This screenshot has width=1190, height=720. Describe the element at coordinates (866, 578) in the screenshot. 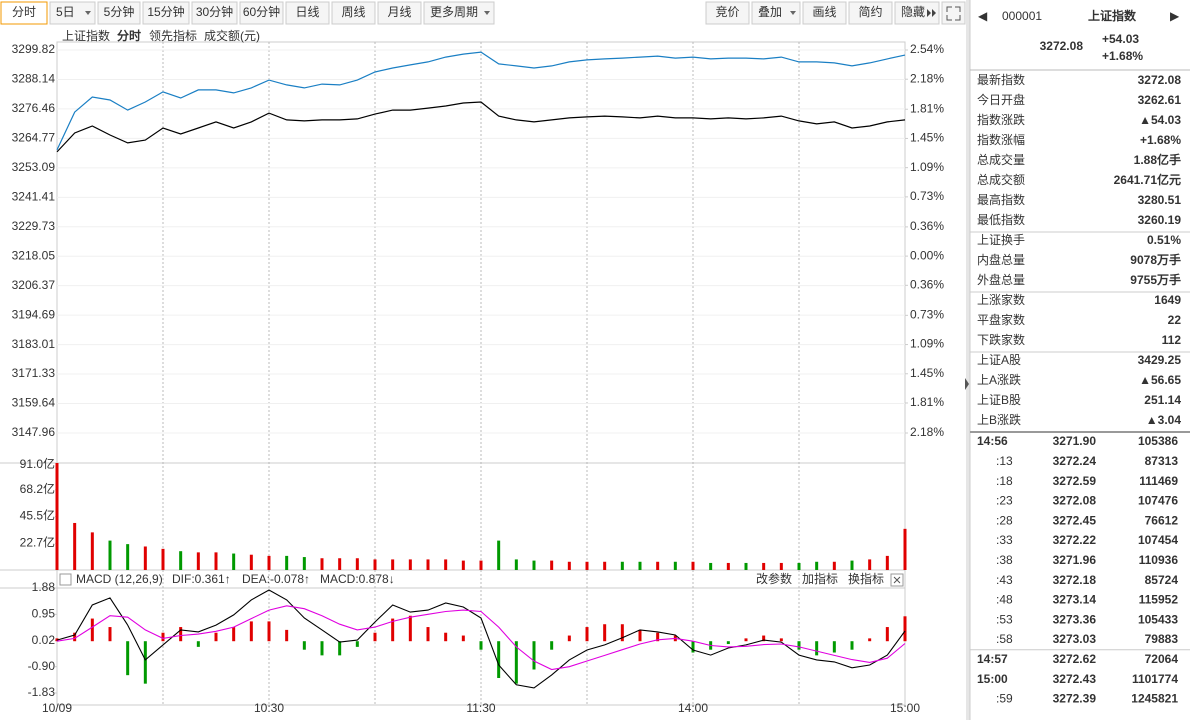

I see `macd-action: 换指标` at that location.